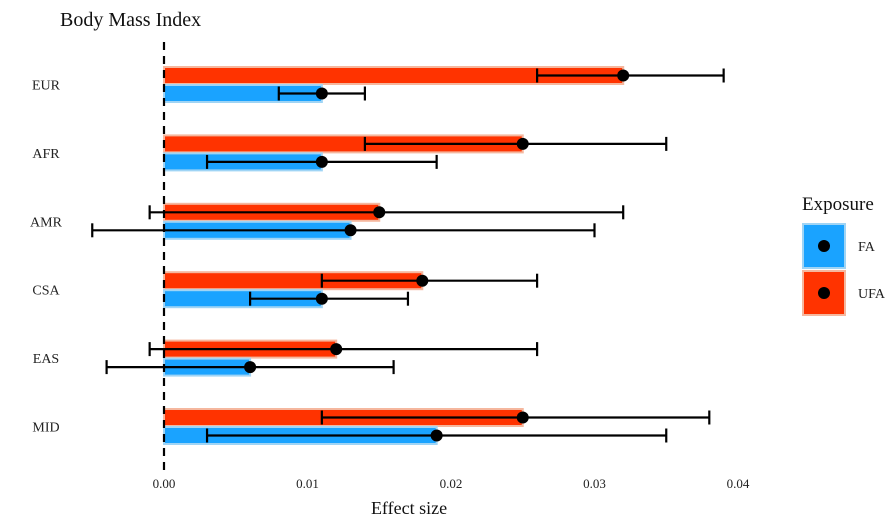 This screenshot has height=519, width=890. What do you see at coordinates (867, 247) in the screenshot?
I see `legend-label-fa: FA` at bounding box center [867, 247].